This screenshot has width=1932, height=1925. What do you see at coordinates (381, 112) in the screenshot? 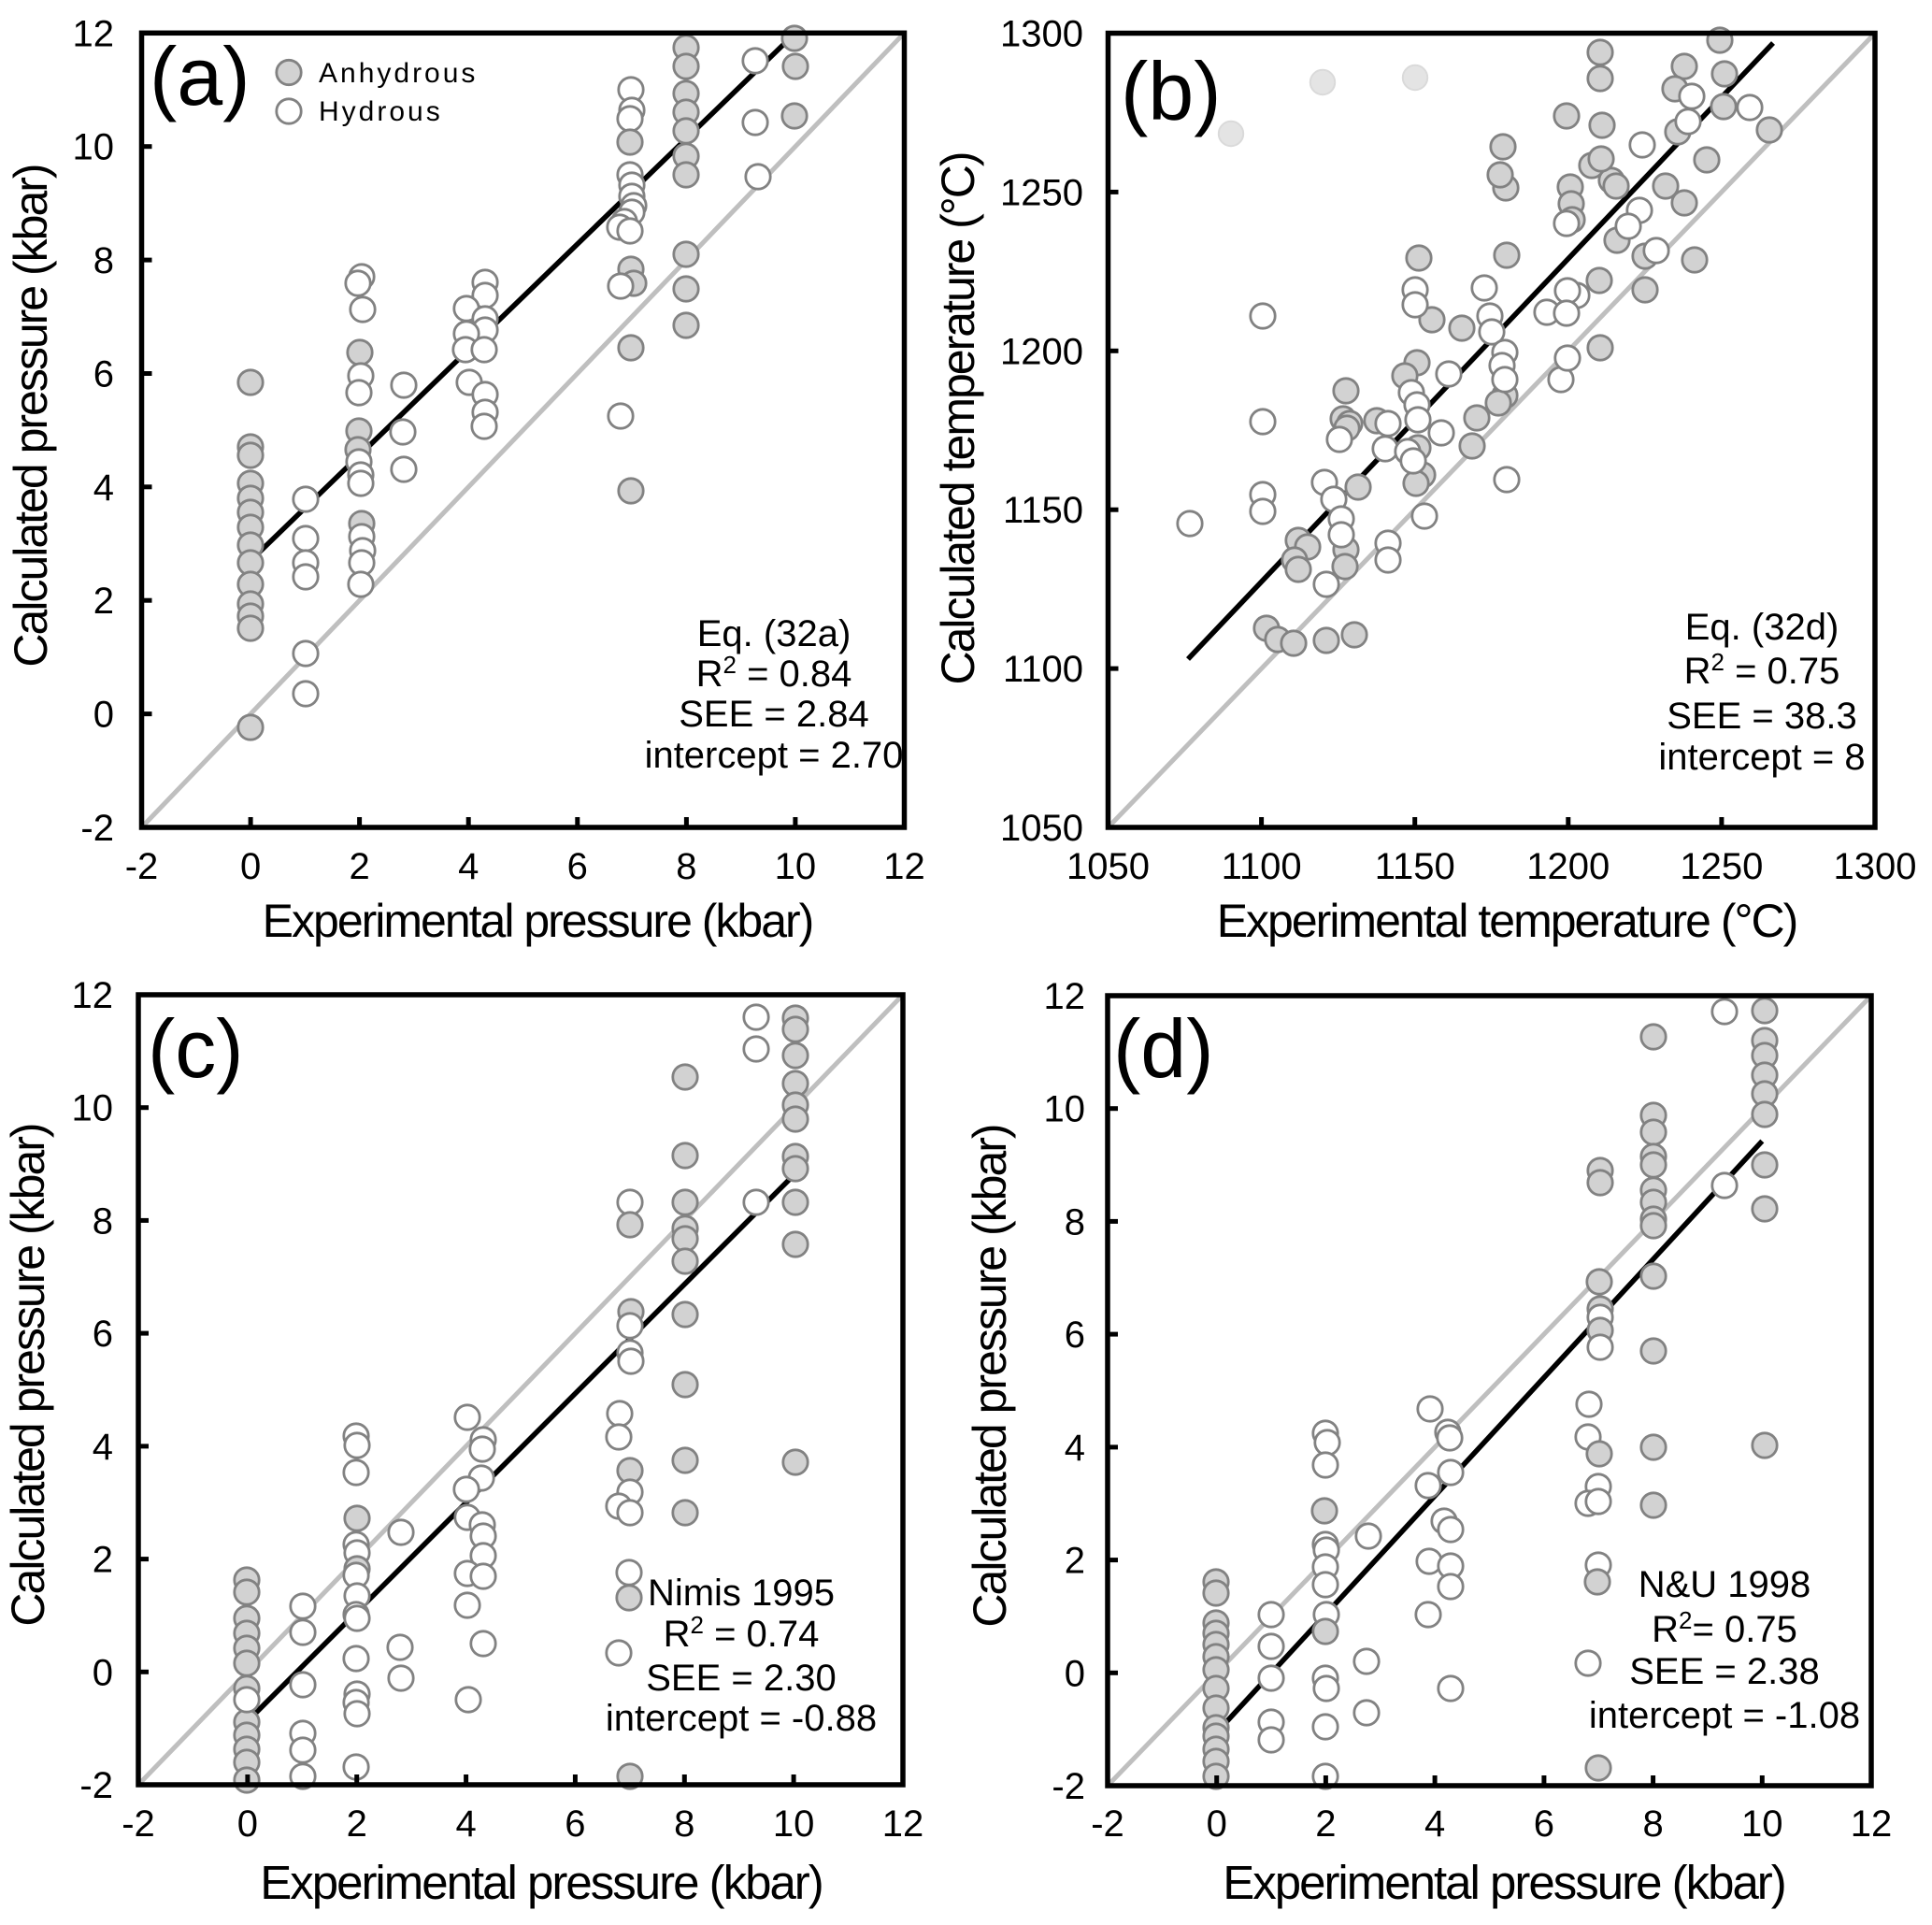
I see `svg-text: Hydrous` at bounding box center [381, 112].